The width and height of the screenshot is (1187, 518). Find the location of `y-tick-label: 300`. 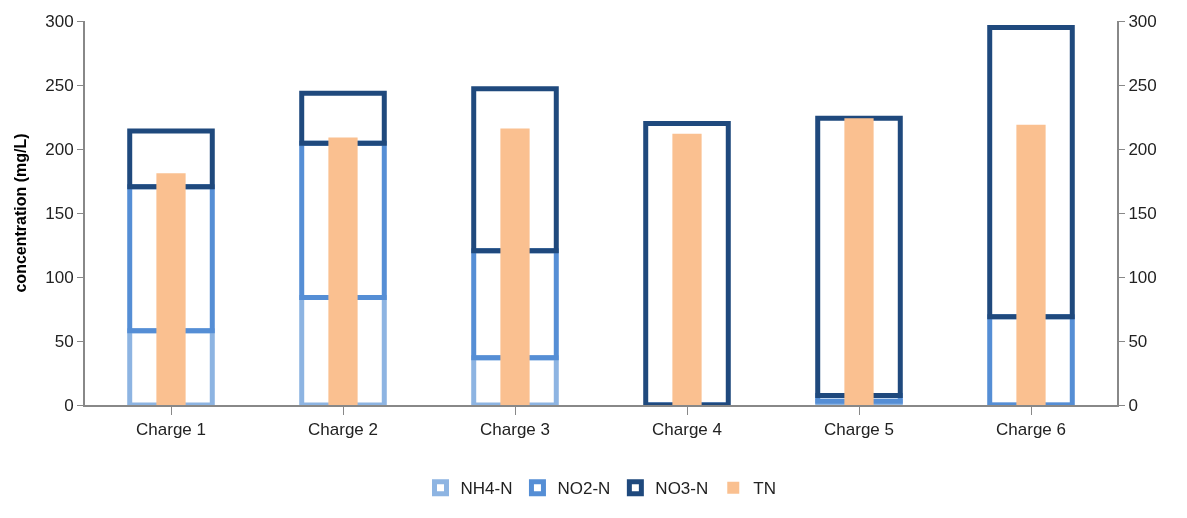

y-tick-label: 300 is located at coordinates (59, 21).